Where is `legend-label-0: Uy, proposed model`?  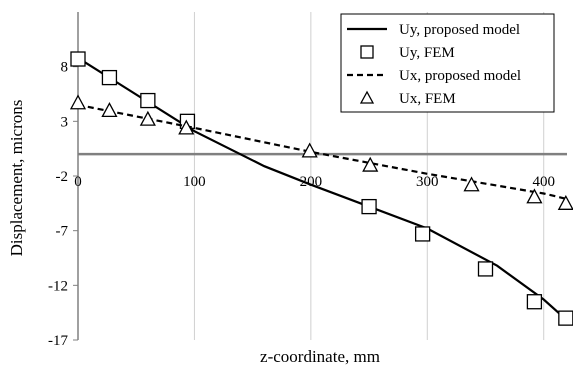 legend-label-0: Uy, proposed model is located at coordinates (459, 30).